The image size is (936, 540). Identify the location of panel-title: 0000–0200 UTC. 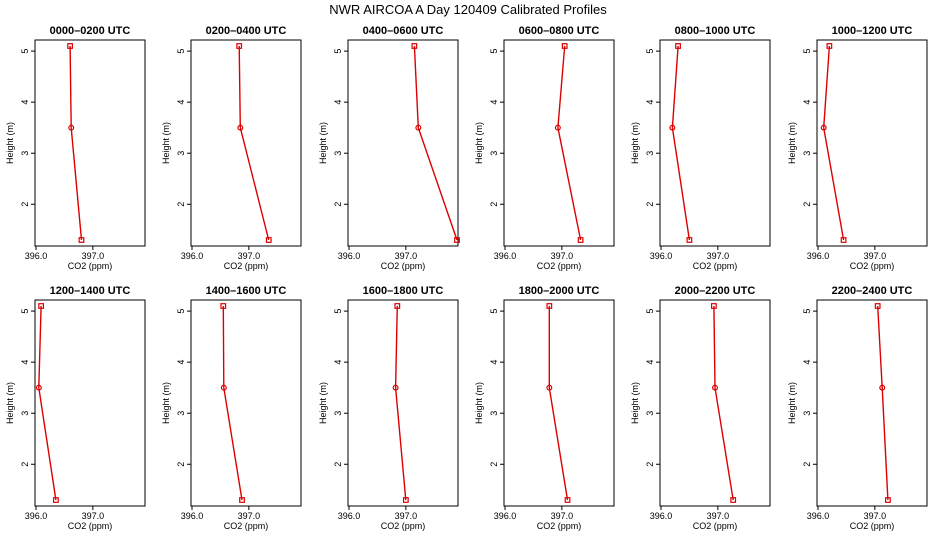
(90, 31).